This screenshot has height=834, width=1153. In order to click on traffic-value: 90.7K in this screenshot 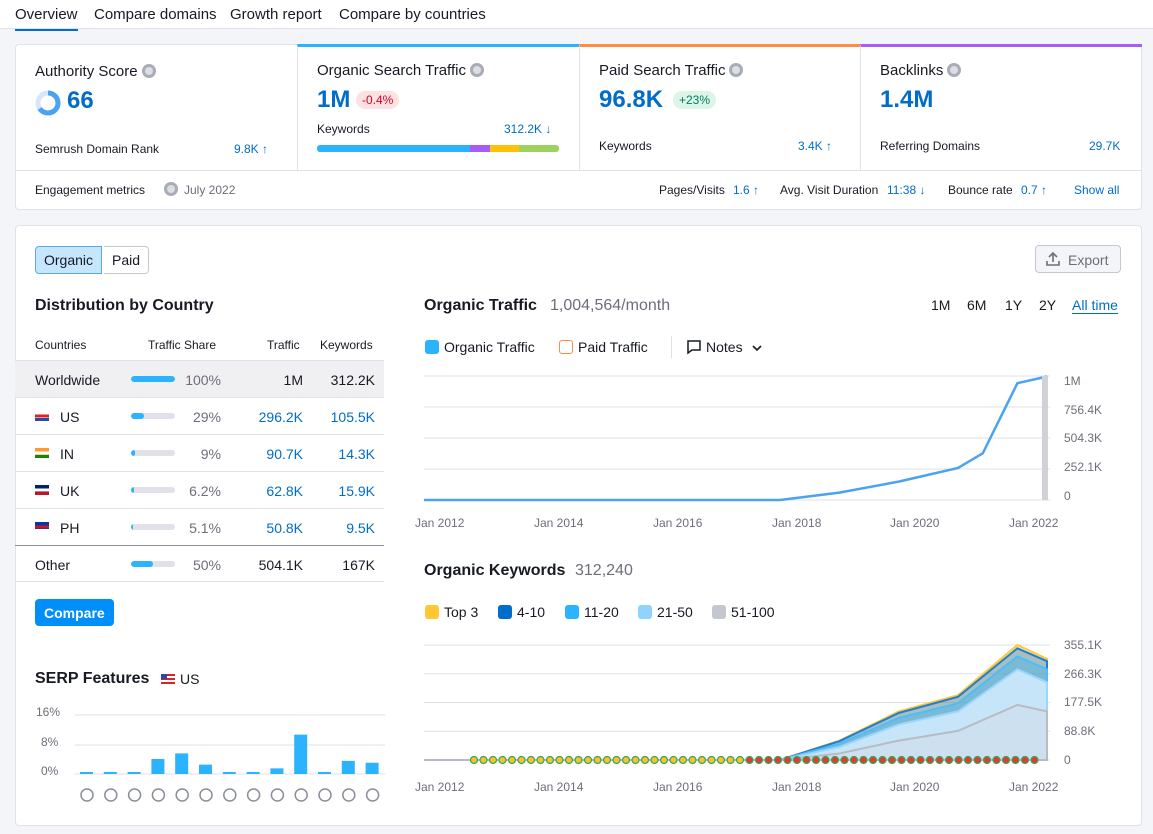, I will do `click(284, 454)`.